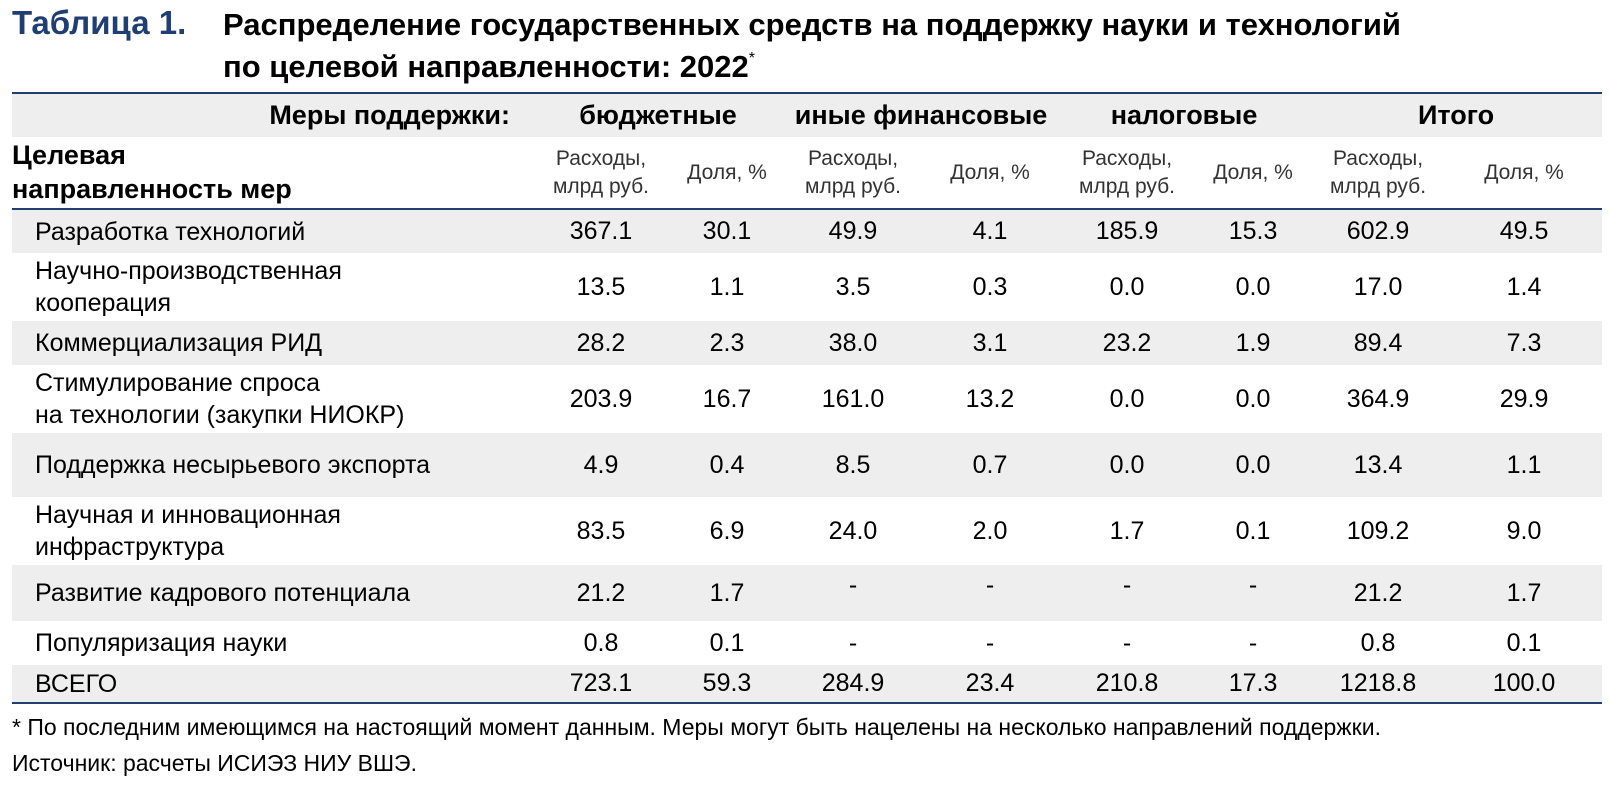 The width and height of the screenshot is (1610, 805). What do you see at coordinates (188, 271) in the screenshot?
I see `row-label-line: Научно-производственная` at bounding box center [188, 271].